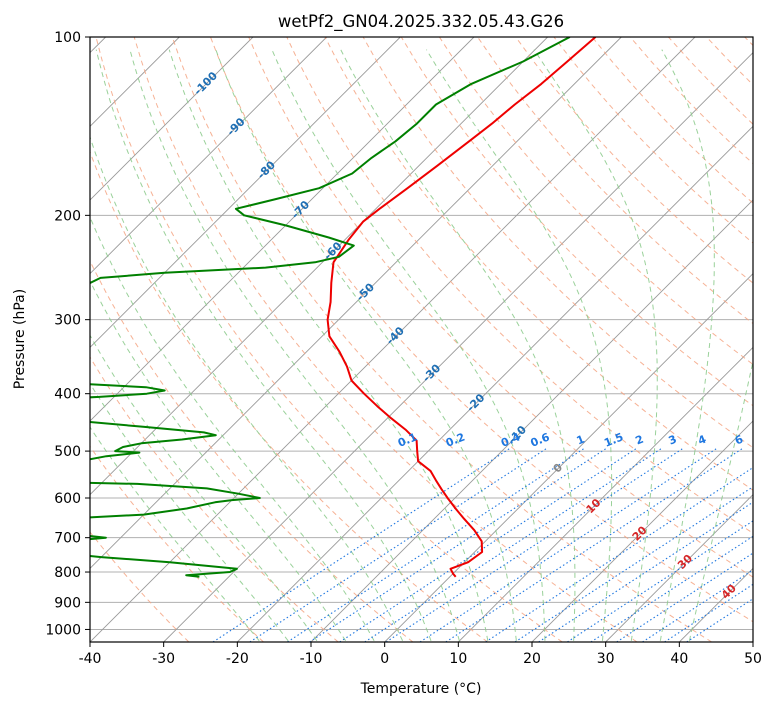 This screenshot has height=708, width=775. Describe the element at coordinates (237, 659) in the screenshot. I see `x-tick-label: -20` at that location.